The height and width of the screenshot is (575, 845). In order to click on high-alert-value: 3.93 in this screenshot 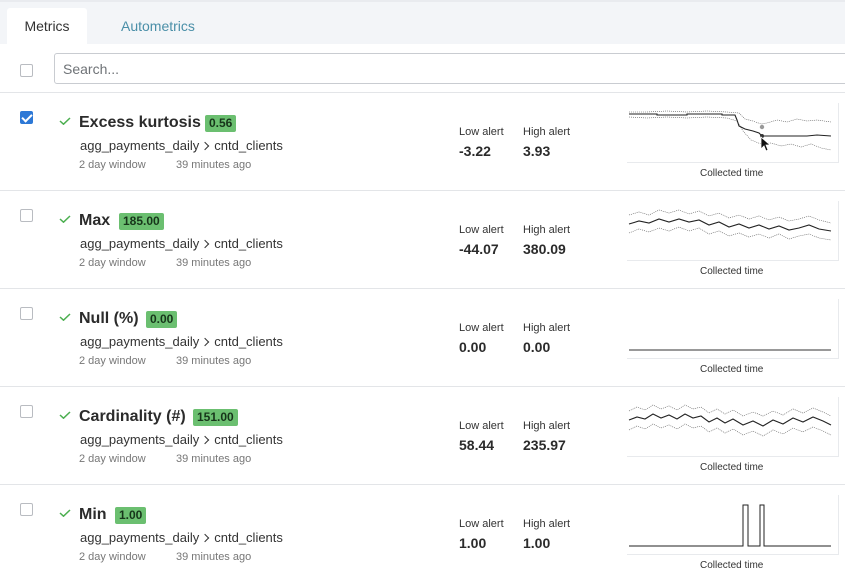, I will do `click(537, 151)`.